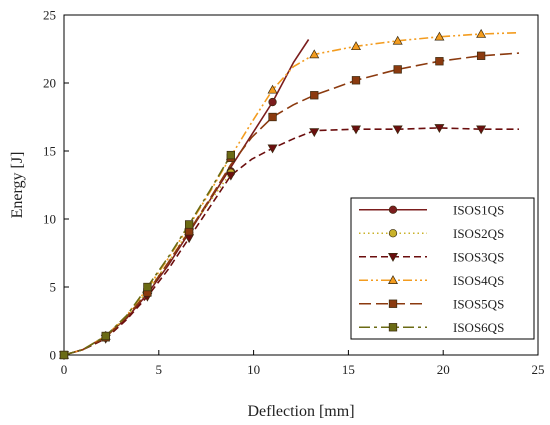 The width and height of the screenshot is (550, 425). I want to click on x-tick-label: 5, so click(159, 369).